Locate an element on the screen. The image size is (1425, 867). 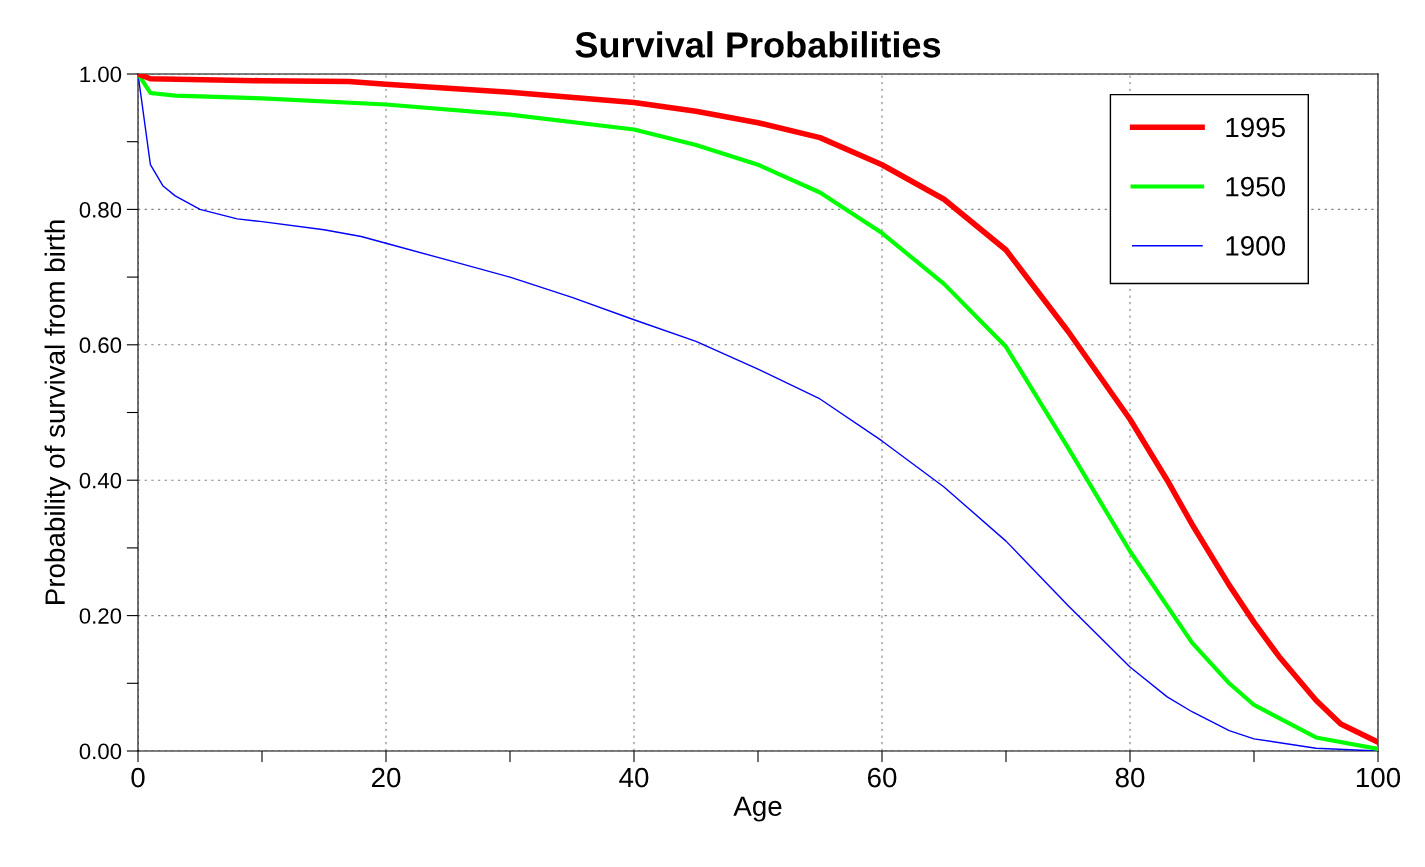
y-tick-label: 0.60 is located at coordinates (100, 345).